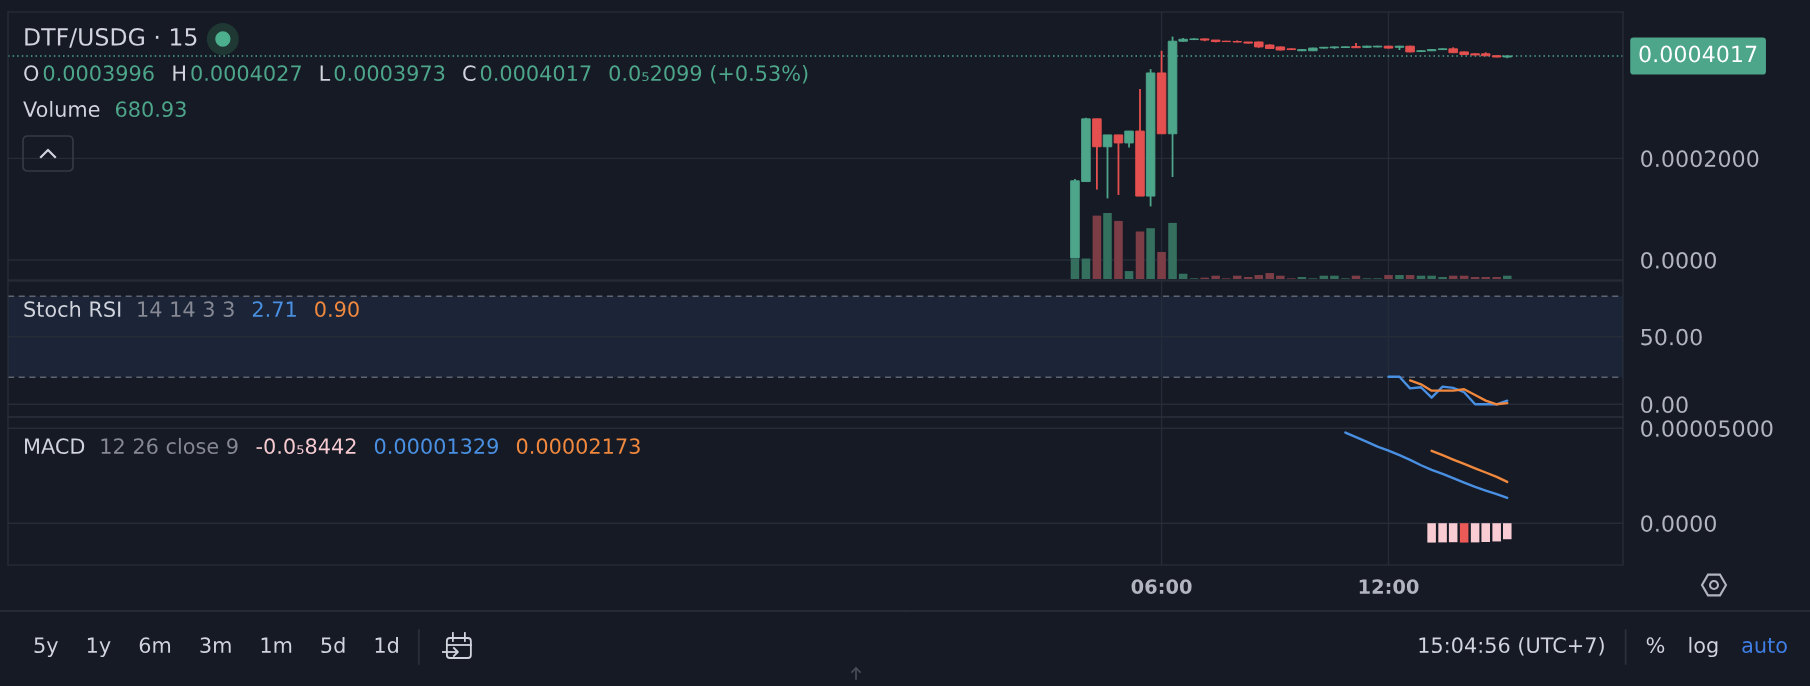  Describe the element at coordinates (98, 73) in the screenshot. I see `annotation: 0.0003996` at that location.